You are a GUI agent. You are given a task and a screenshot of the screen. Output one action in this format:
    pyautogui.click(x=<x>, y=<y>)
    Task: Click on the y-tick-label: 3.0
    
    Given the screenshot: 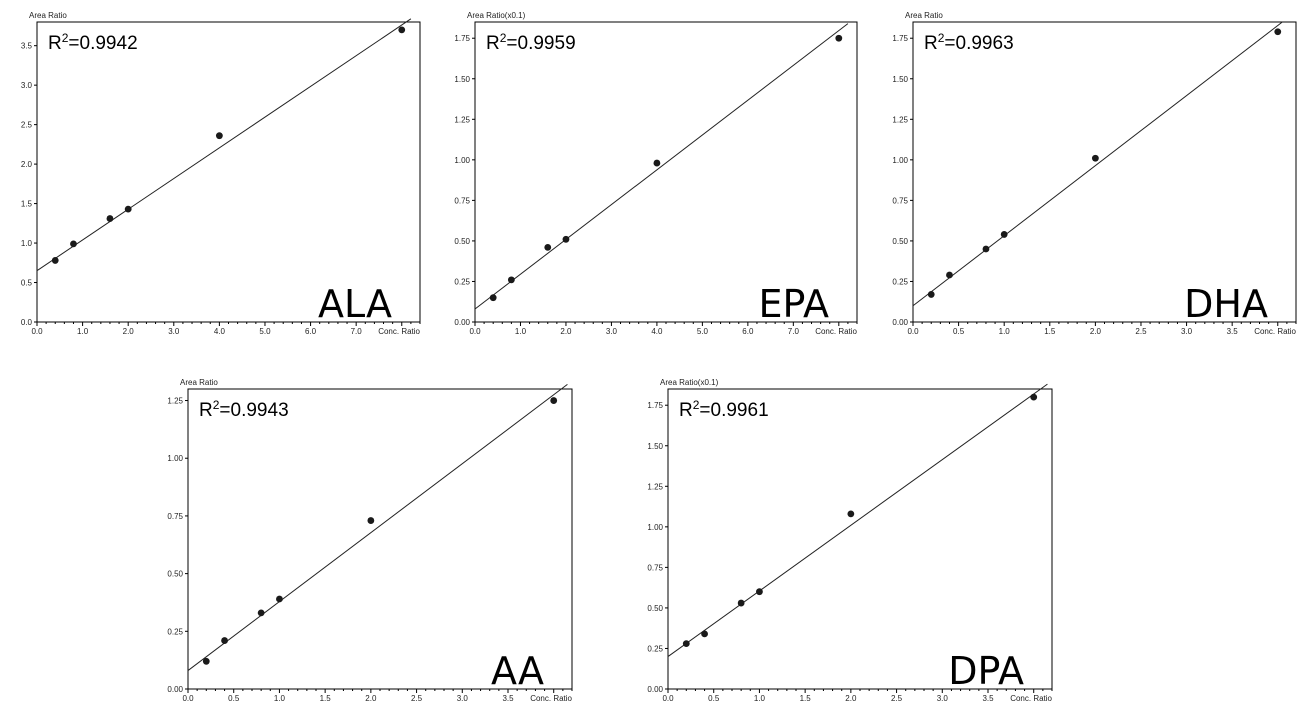 What is the action you would take?
    pyautogui.click(x=27, y=85)
    